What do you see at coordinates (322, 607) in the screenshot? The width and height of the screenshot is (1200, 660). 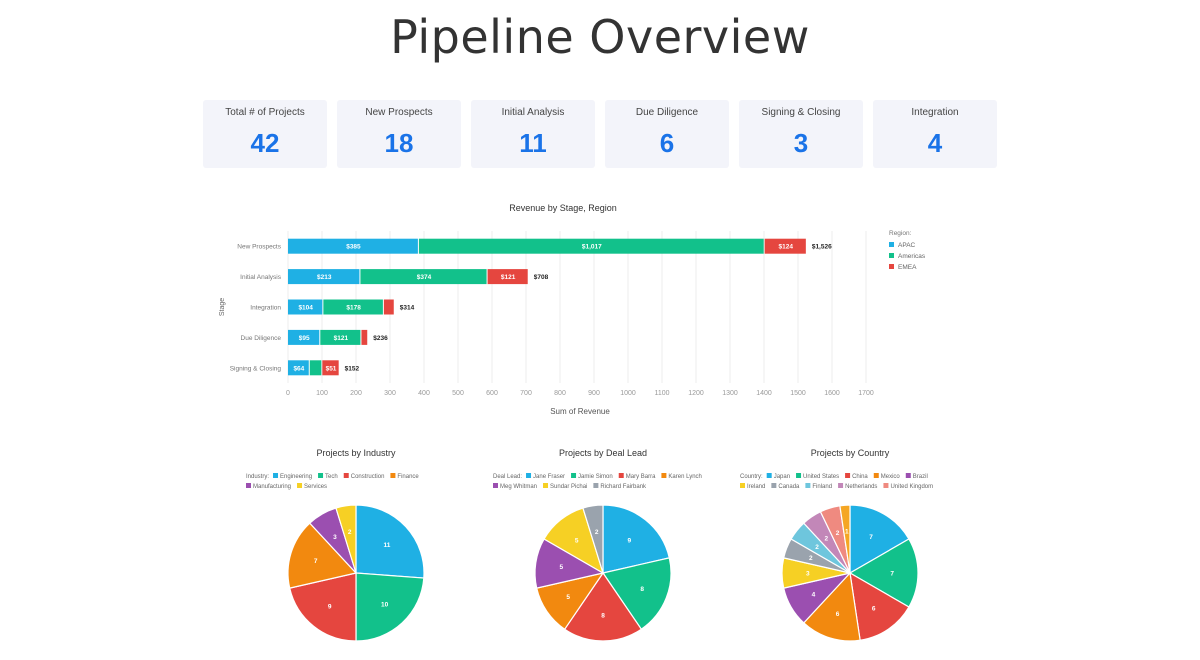 I see `pie-slice-construction` at bounding box center [322, 607].